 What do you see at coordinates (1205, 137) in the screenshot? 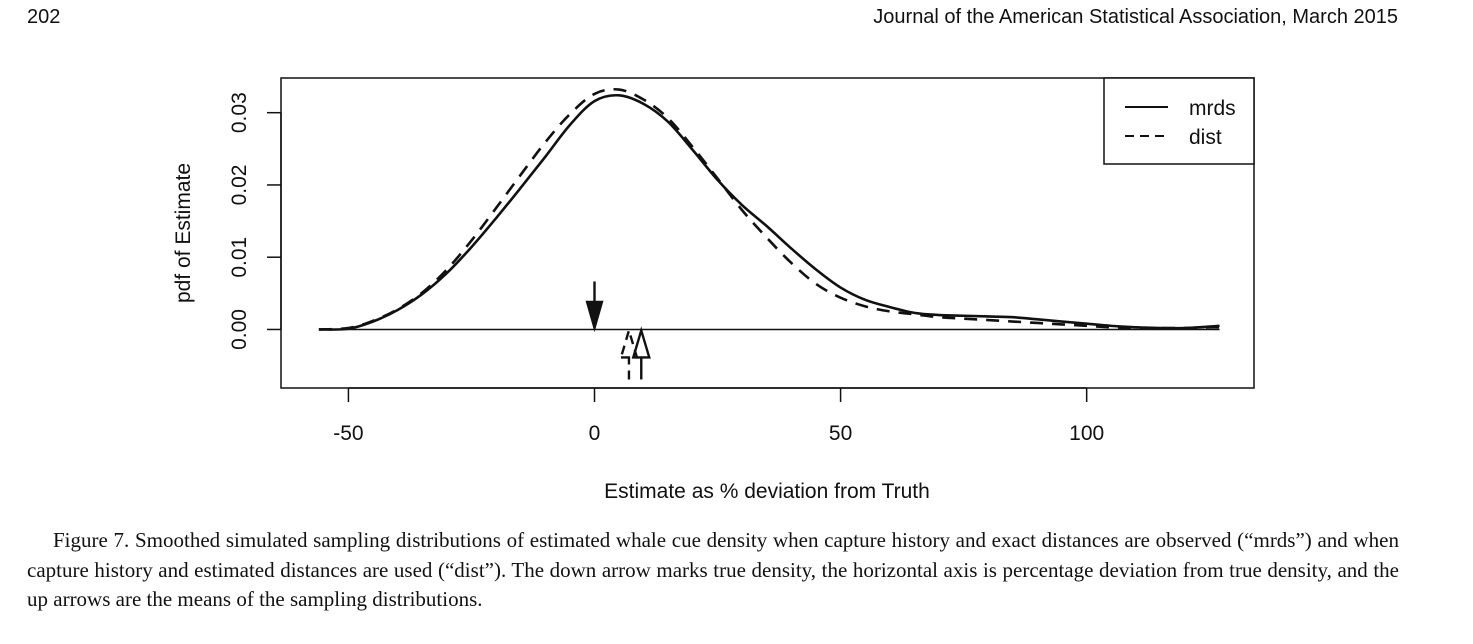
I see `legend-label-dist: dist` at bounding box center [1205, 137].